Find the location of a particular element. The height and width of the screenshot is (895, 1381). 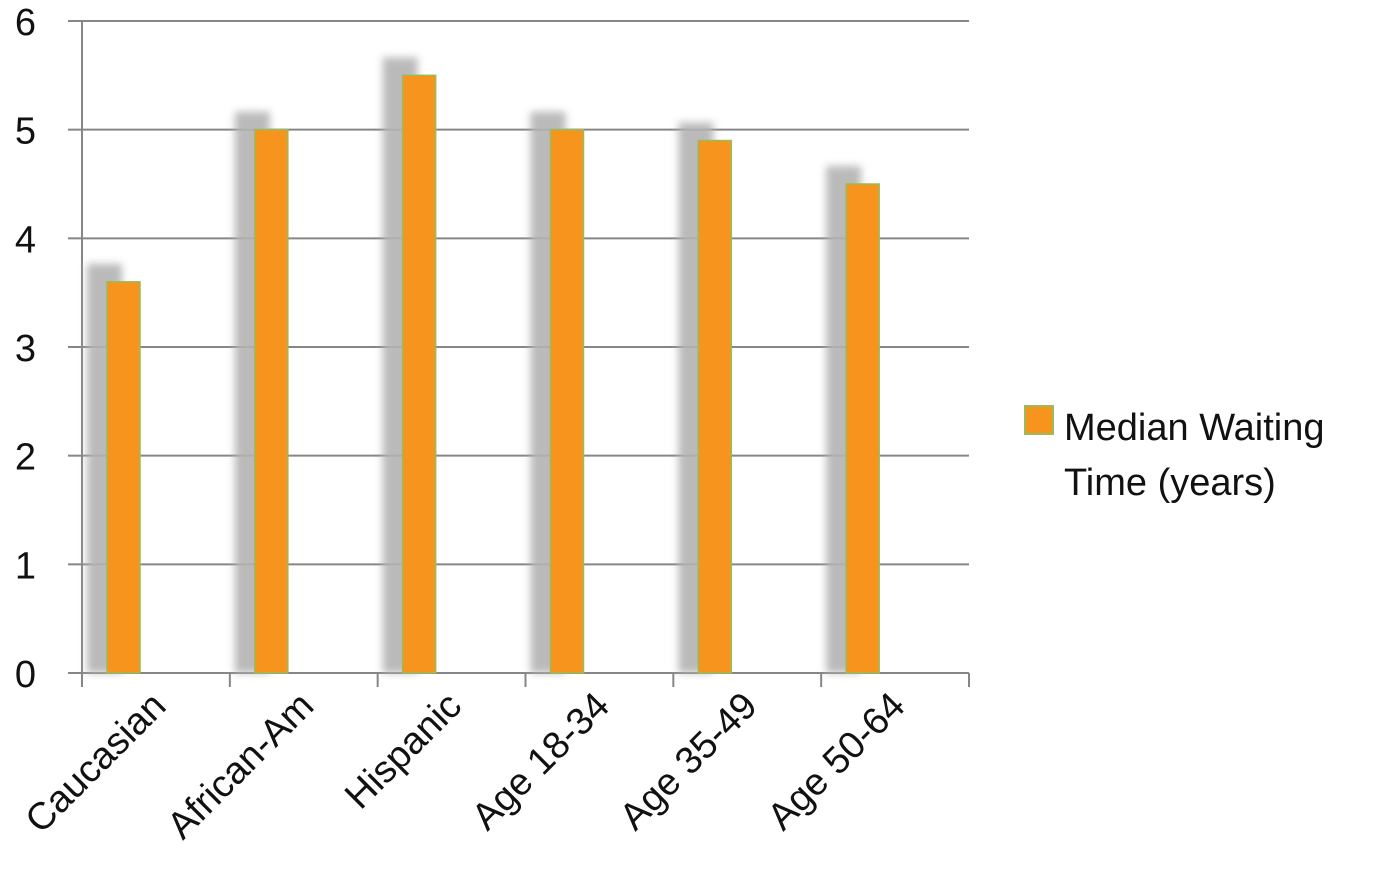

y-tick-labels: 0 1 2 3 4 5 6 is located at coordinates (25, 349).